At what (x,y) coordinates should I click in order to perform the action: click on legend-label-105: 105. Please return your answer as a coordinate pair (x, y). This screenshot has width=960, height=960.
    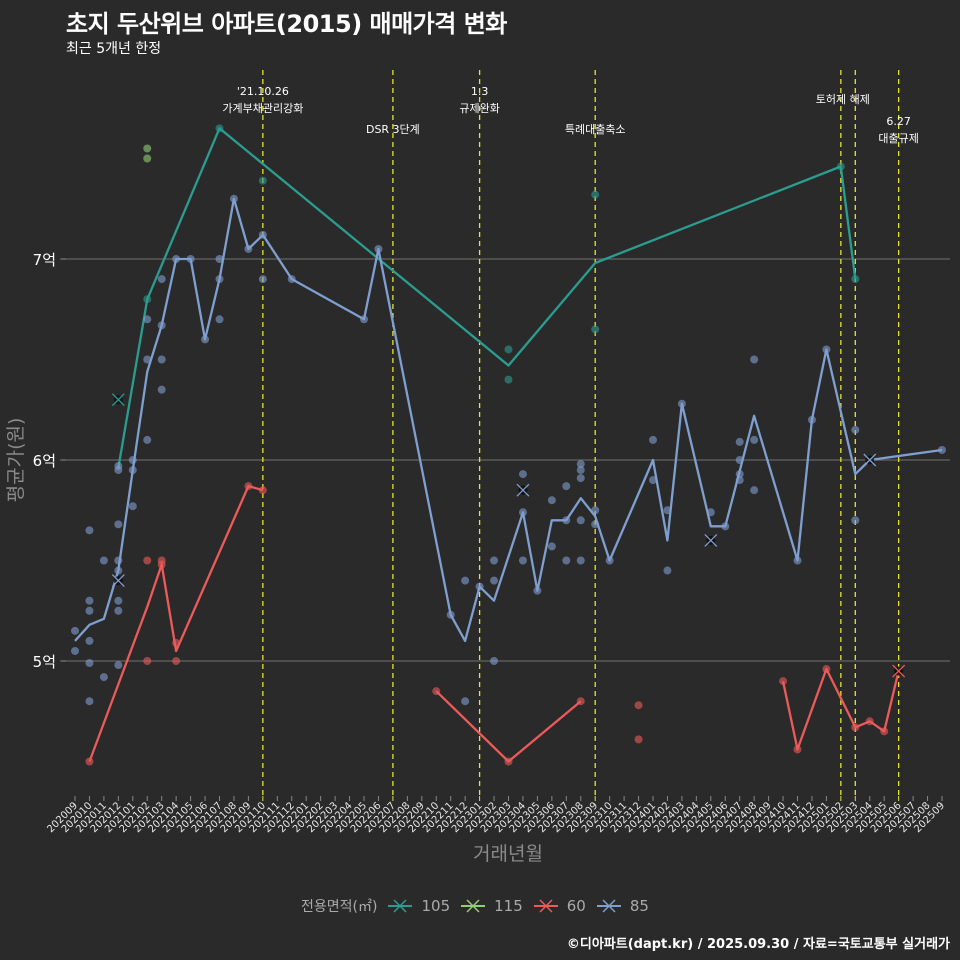
    Looking at the image, I should click on (436, 906).